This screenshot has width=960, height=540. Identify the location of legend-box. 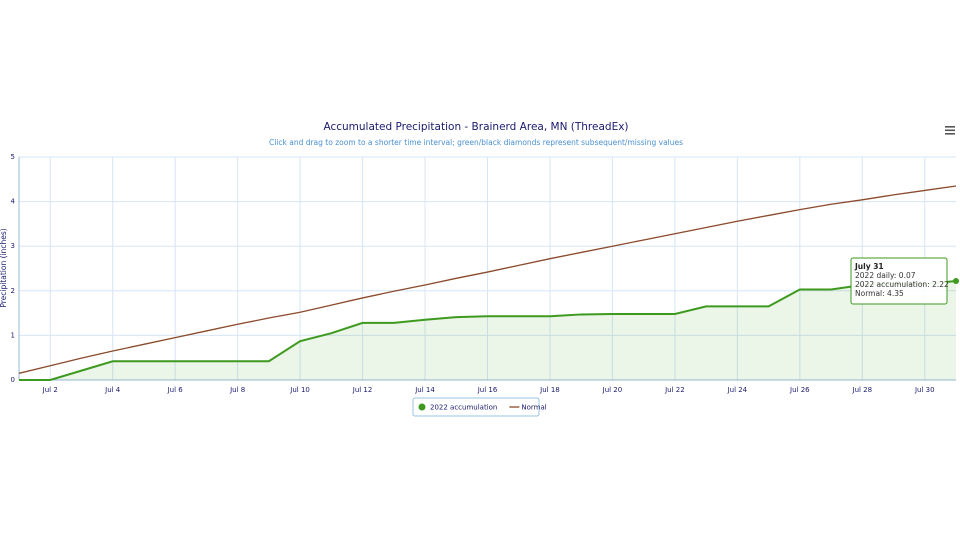
(476, 407).